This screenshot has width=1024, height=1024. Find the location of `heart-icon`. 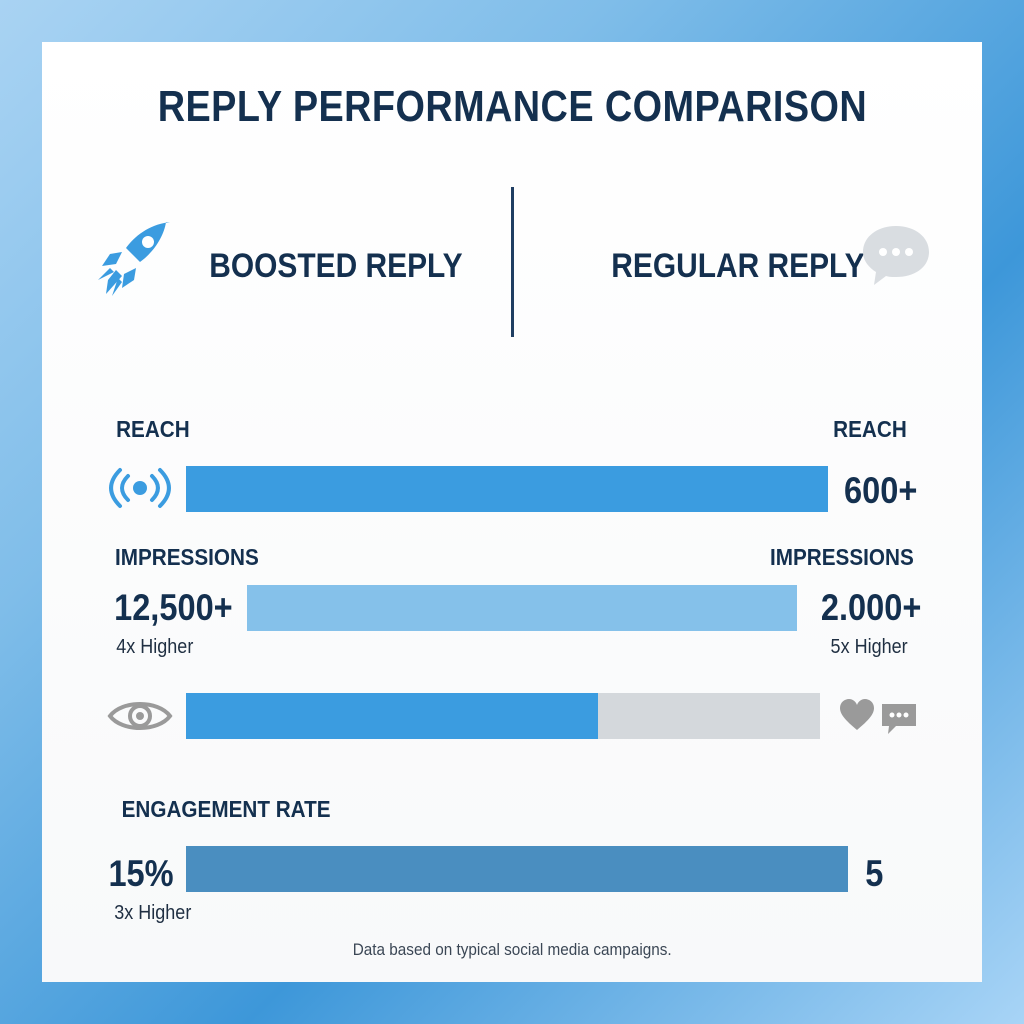

heart-icon is located at coordinates (857, 714).